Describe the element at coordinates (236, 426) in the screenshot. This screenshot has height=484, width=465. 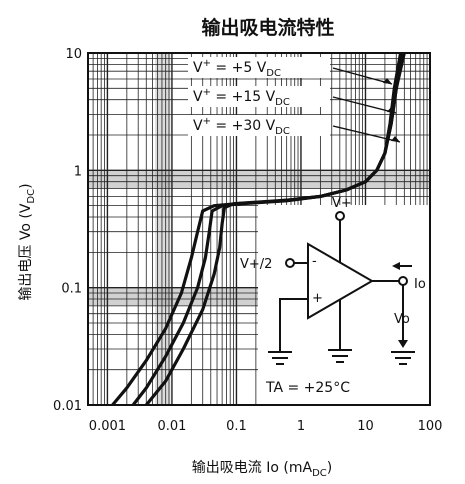
I see `x-tick-label: 0.1` at that location.